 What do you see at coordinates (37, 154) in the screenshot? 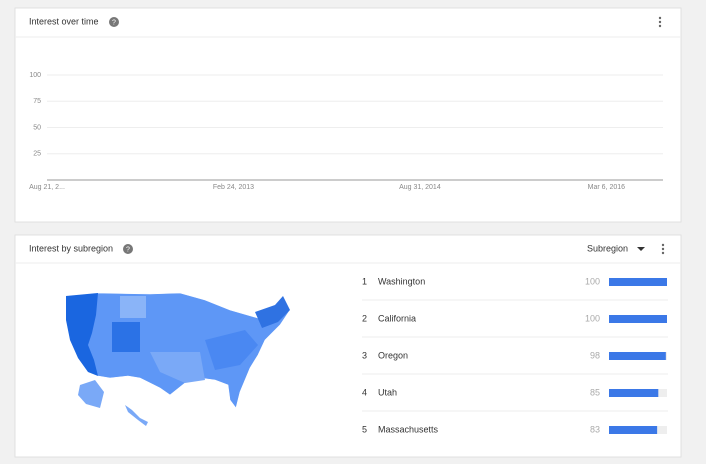
I see `y-tick-label: 25` at bounding box center [37, 154].